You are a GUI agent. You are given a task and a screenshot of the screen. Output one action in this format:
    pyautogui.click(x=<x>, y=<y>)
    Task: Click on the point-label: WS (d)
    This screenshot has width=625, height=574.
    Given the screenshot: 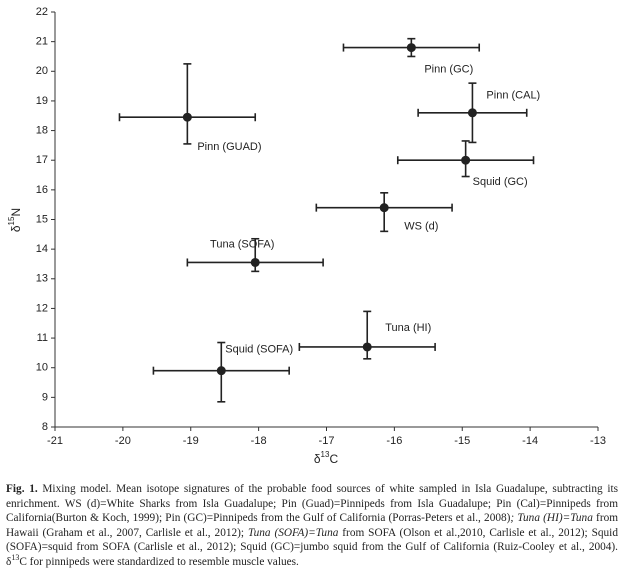 What is the action you would take?
    pyautogui.click(x=421, y=227)
    